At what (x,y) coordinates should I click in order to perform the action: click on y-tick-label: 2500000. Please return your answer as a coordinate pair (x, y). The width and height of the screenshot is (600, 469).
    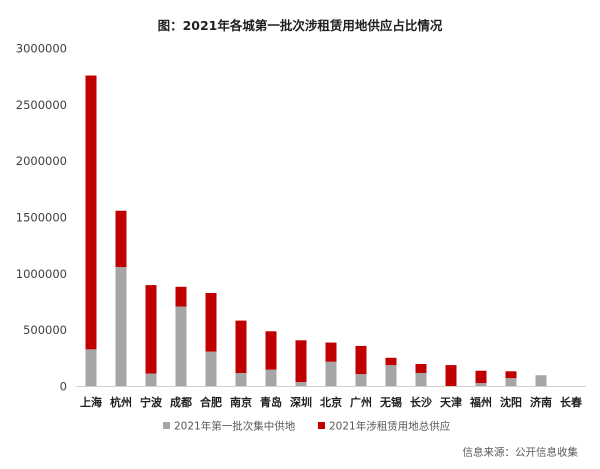
    Looking at the image, I should click on (41, 105).